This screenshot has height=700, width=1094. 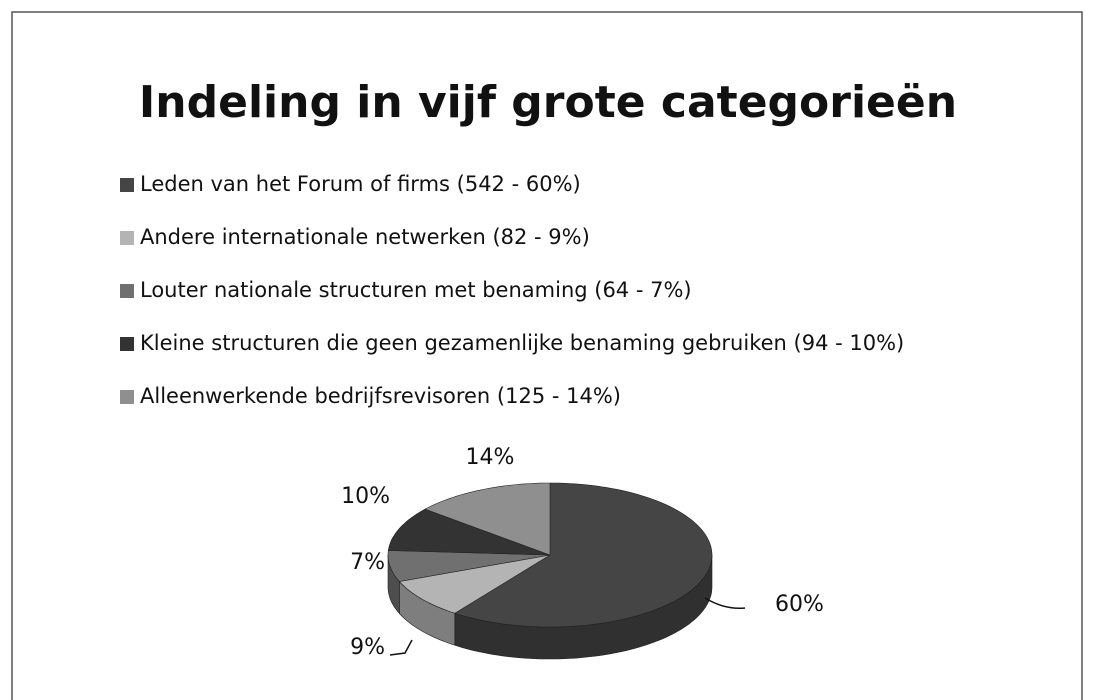 What do you see at coordinates (365, 496) in the screenshot?
I see `data-label: 10%` at bounding box center [365, 496].